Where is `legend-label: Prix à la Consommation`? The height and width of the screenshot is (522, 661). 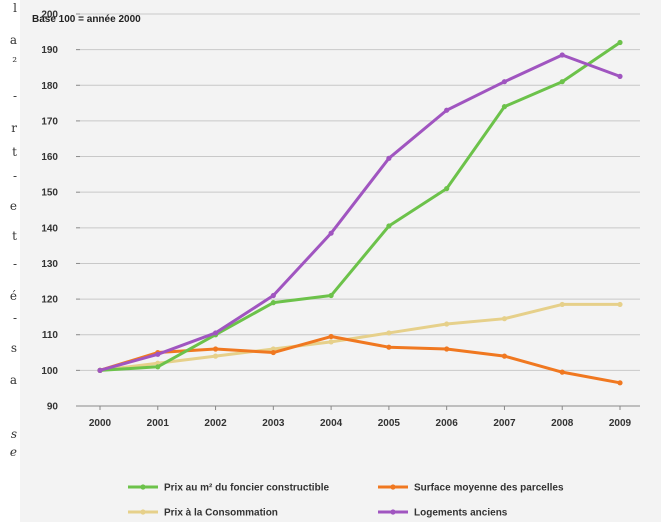 legend-label: Prix à la Consommation is located at coordinates (221, 513).